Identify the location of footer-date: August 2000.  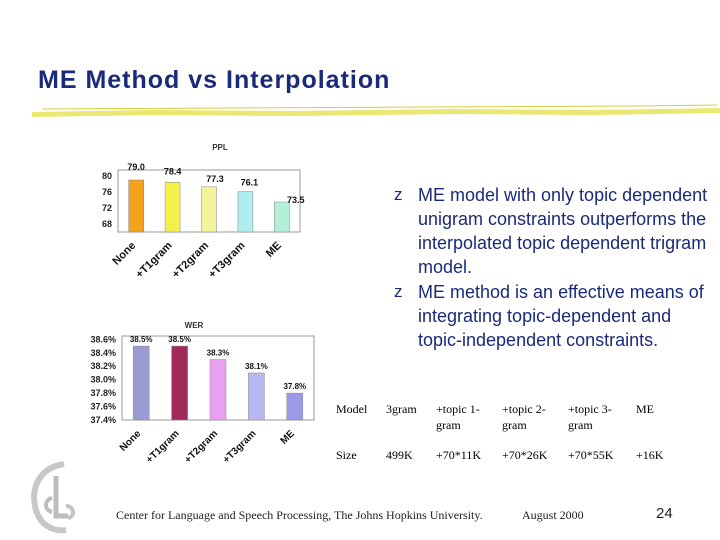
(553, 515).